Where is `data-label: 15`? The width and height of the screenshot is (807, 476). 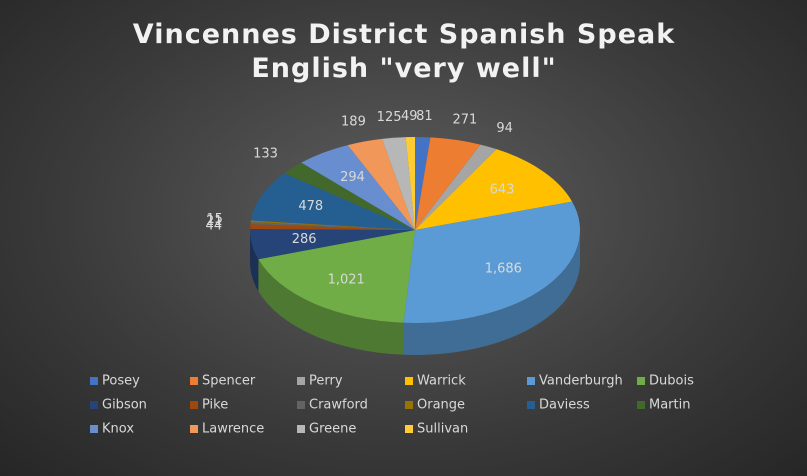 data-label: 15 is located at coordinates (214, 219).